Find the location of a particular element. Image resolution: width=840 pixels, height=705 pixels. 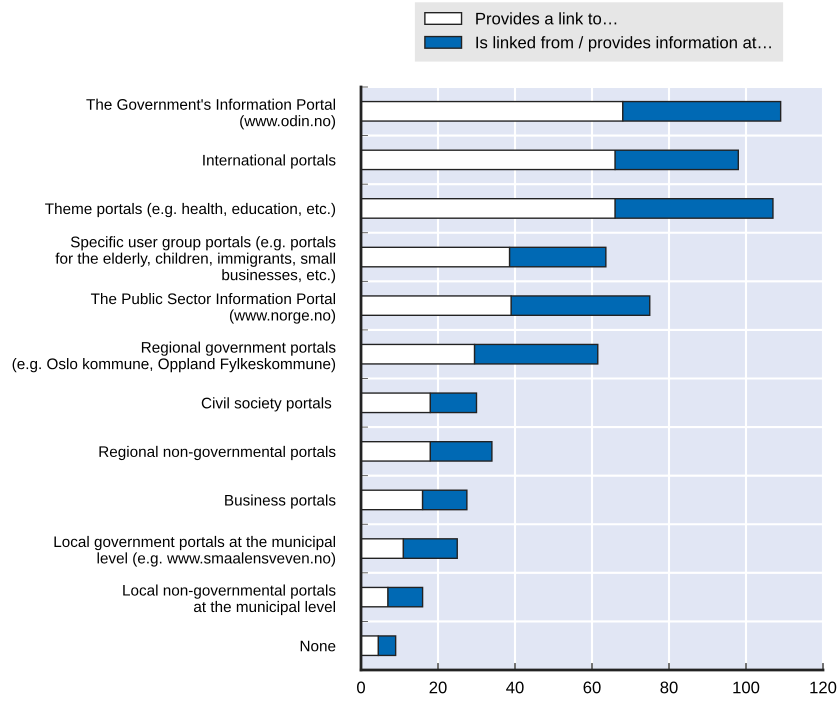

x-tick-label: 100 is located at coordinates (746, 688).